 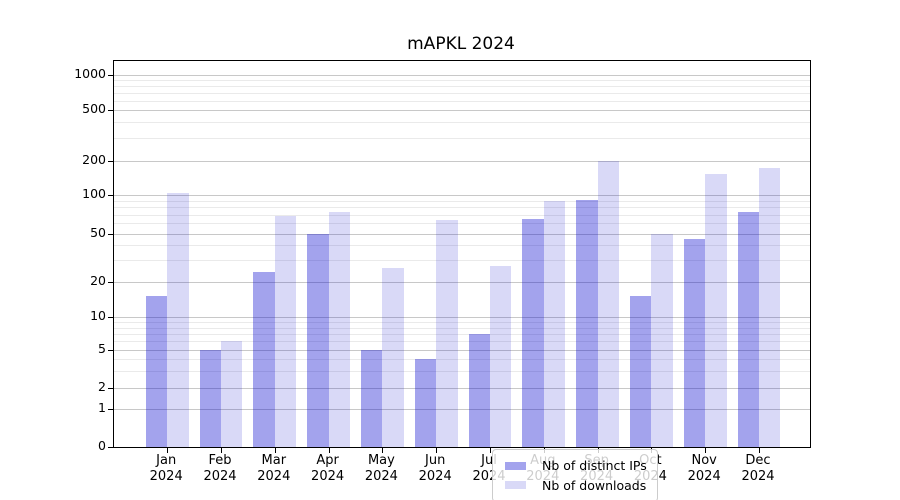 What do you see at coordinates (435, 460) in the screenshot?
I see `x-tick-month: Jun` at bounding box center [435, 460].